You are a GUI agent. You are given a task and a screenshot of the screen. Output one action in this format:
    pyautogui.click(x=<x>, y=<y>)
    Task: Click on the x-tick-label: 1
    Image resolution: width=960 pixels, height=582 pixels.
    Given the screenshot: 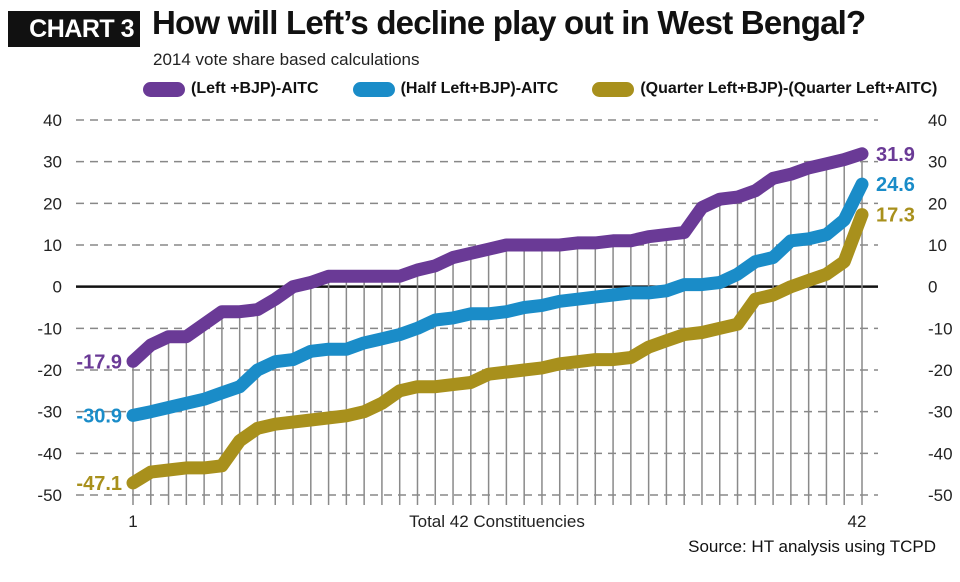 What is the action you would take?
    pyautogui.click(x=132, y=521)
    